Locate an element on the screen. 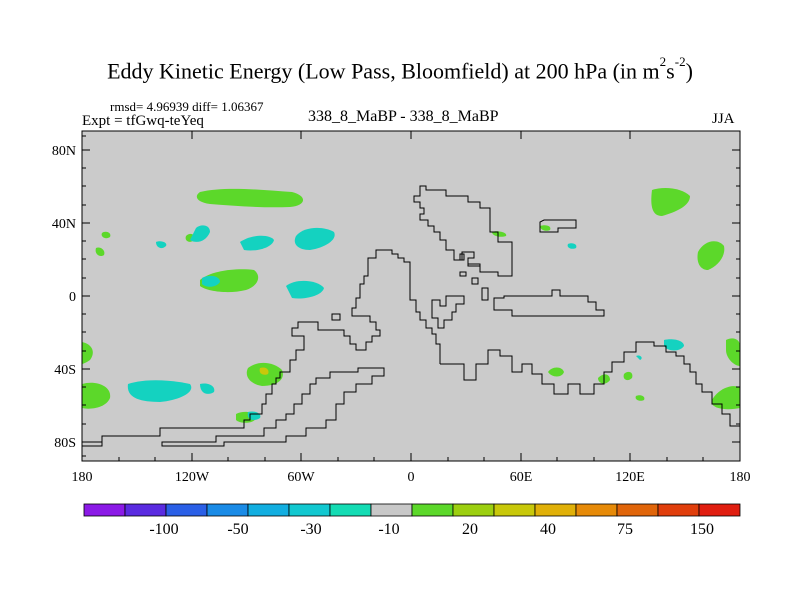  title-unit-s: s is located at coordinates (670, 71).